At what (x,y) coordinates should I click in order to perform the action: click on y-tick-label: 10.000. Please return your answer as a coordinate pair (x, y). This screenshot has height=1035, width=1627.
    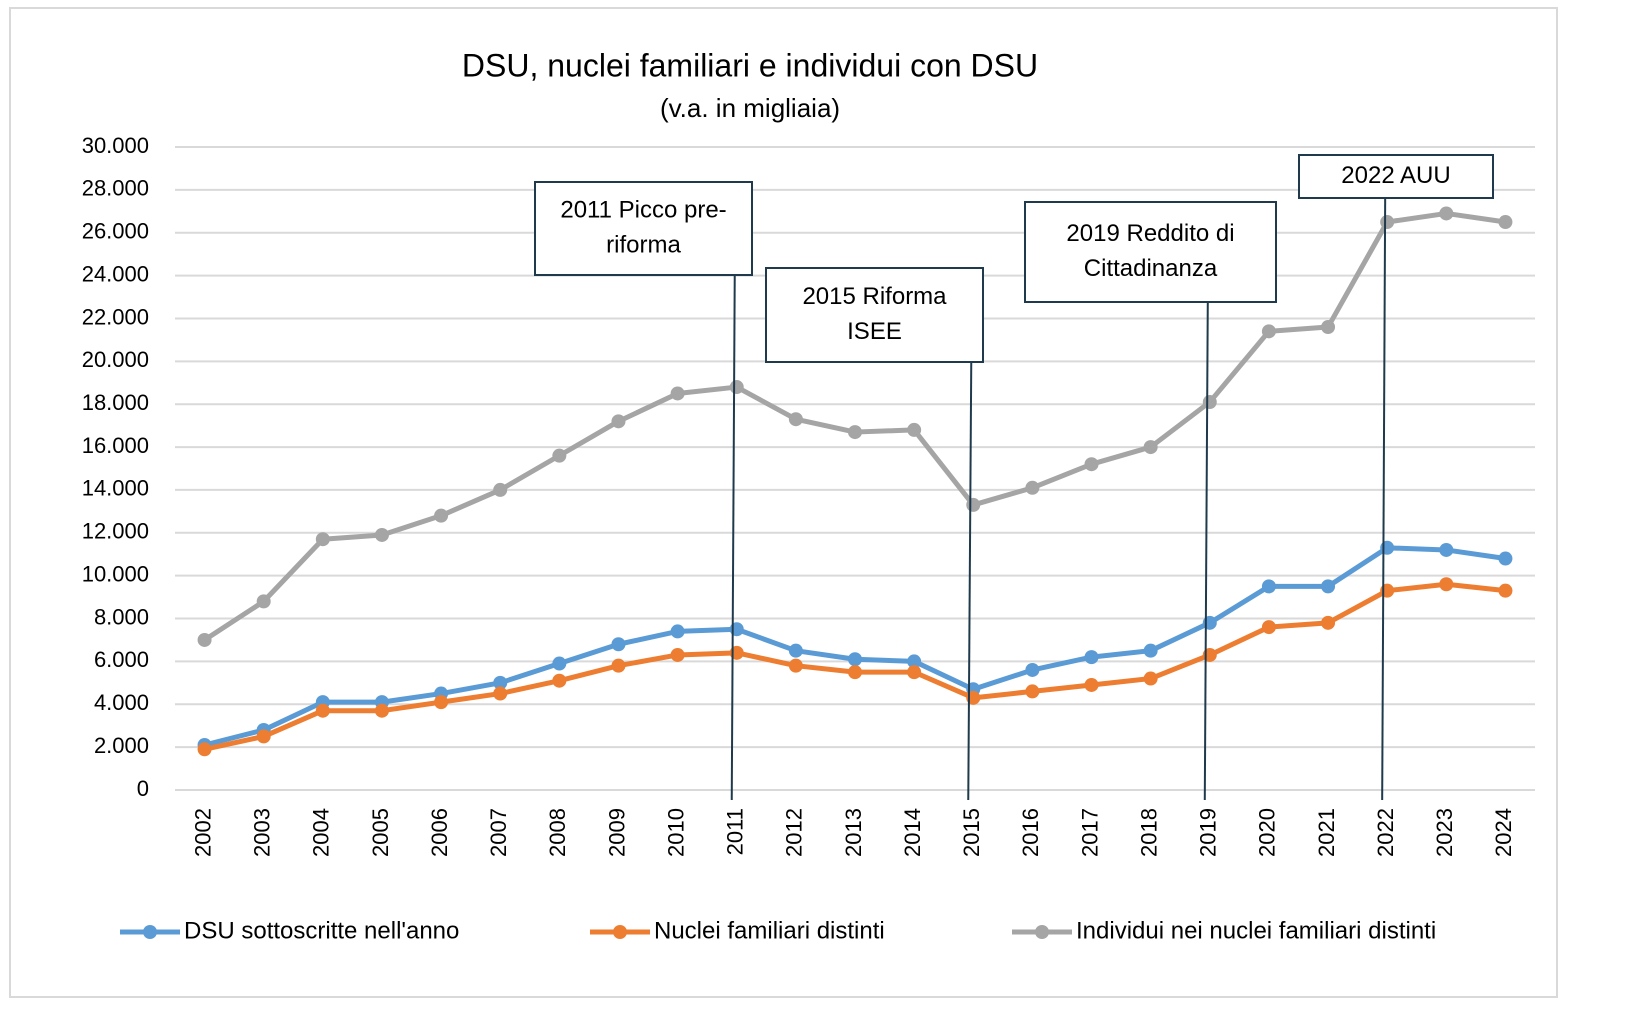
    Looking at the image, I should click on (115, 573).